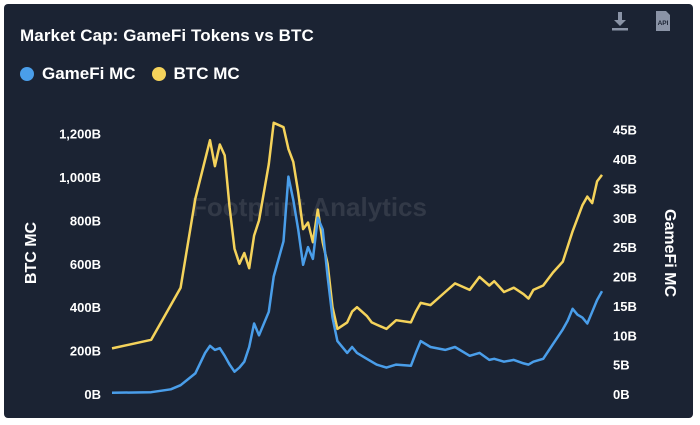 This screenshot has height=425, width=700. I want to click on right-tick-label: 15B, so click(625, 306).